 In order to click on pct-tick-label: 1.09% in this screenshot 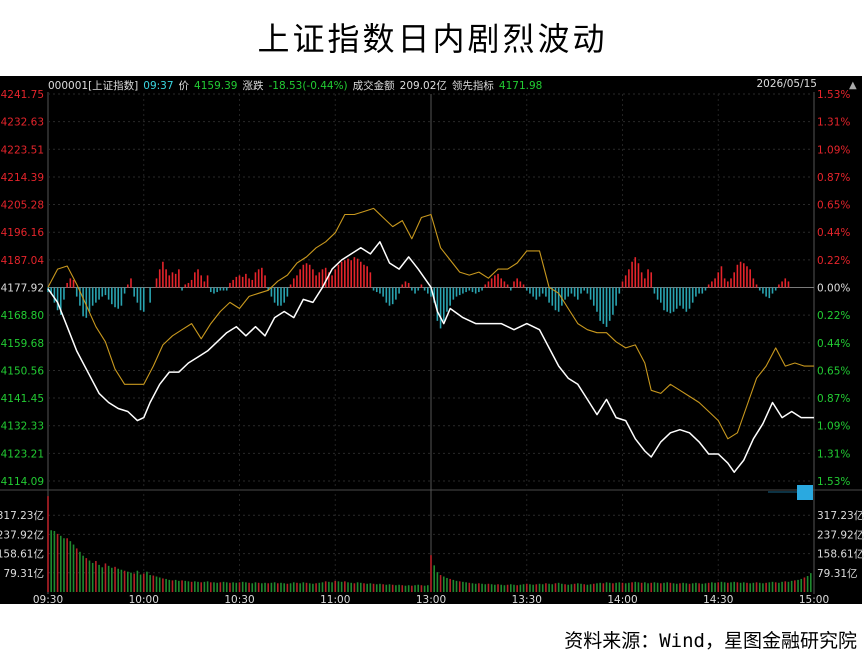, I will do `click(833, 427)`.